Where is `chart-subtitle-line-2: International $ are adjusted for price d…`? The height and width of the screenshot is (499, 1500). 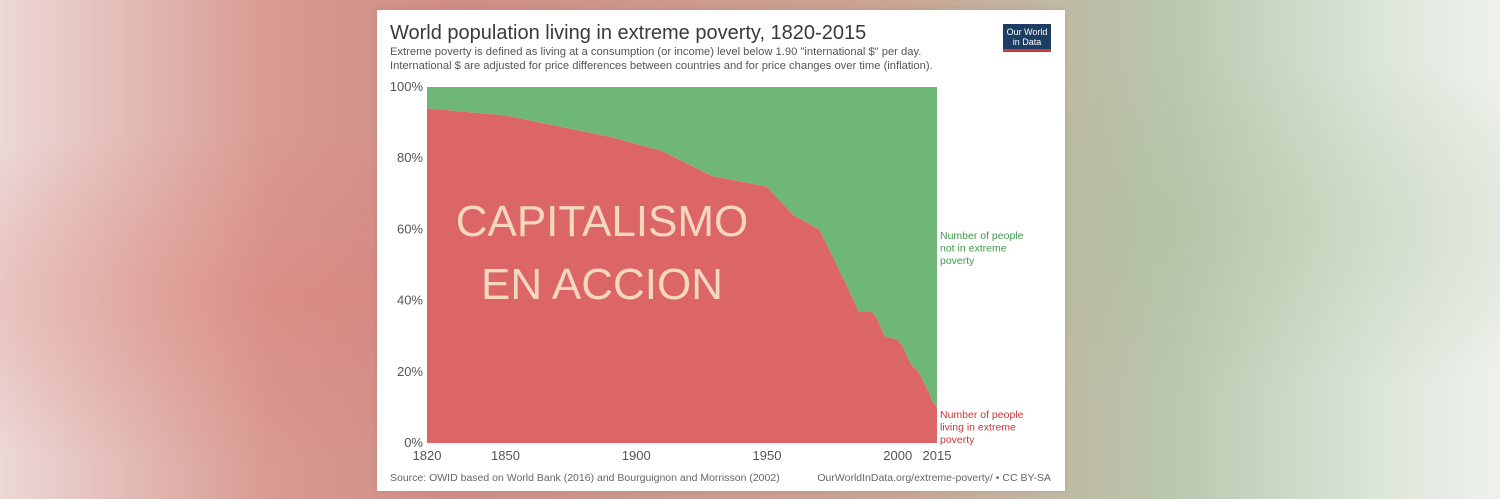
chart-subtitle-line-2: International $ are adjusted for price d… is located at coordinates (661, 66).